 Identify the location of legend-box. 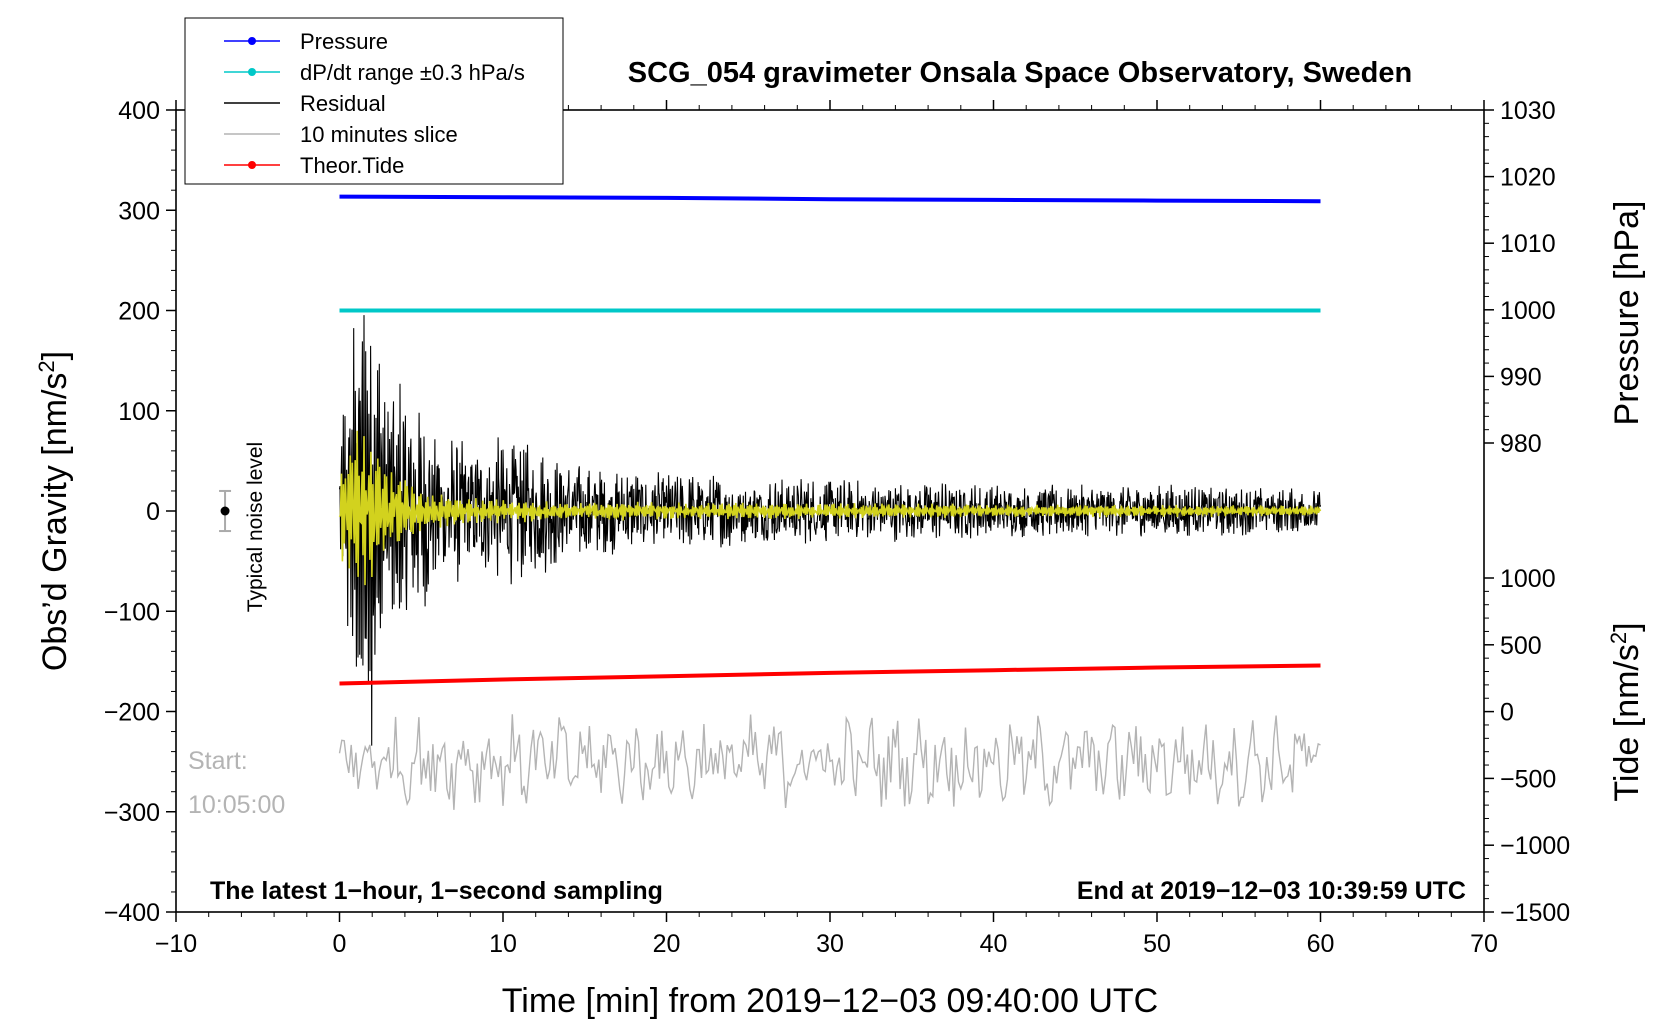
(374, 101).